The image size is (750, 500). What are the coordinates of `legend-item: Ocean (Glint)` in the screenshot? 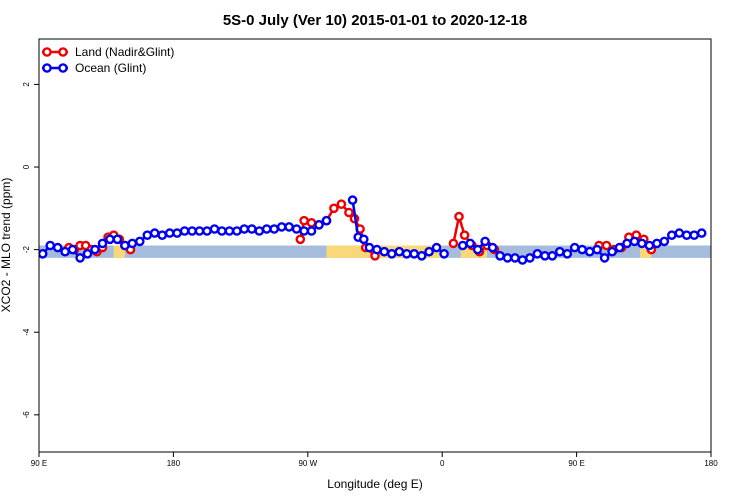 It's located at (94, 68).